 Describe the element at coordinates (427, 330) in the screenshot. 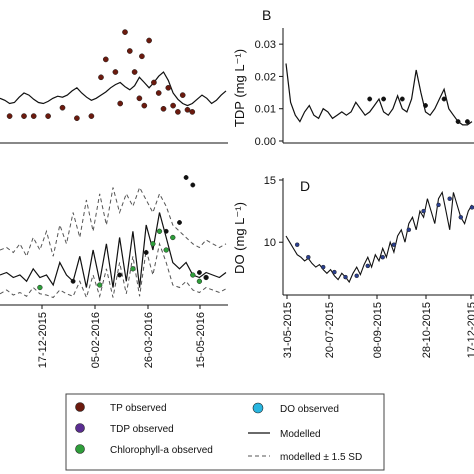

I see `x-tick-label: 28-10-2015` at that location.